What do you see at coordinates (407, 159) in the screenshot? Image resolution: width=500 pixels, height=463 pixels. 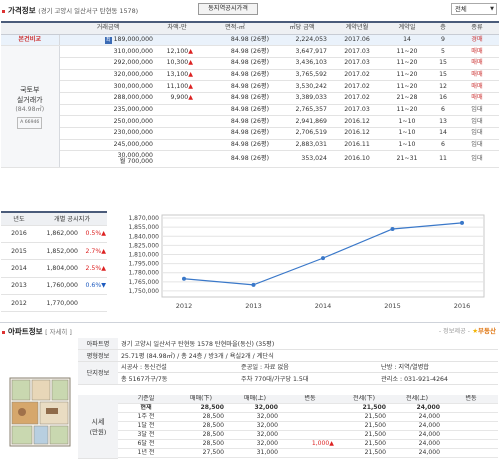 I see `contract-day-cell: 21~31` at bounding box center [407, 159].